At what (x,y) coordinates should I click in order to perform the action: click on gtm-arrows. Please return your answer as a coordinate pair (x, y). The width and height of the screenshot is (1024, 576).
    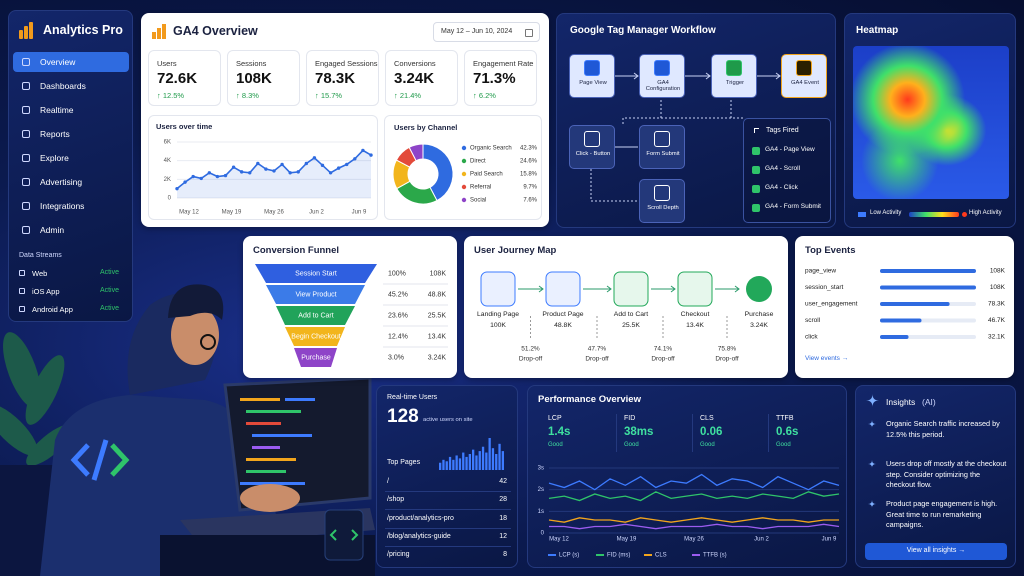
    Looking at the image, I should click on (685, 137).